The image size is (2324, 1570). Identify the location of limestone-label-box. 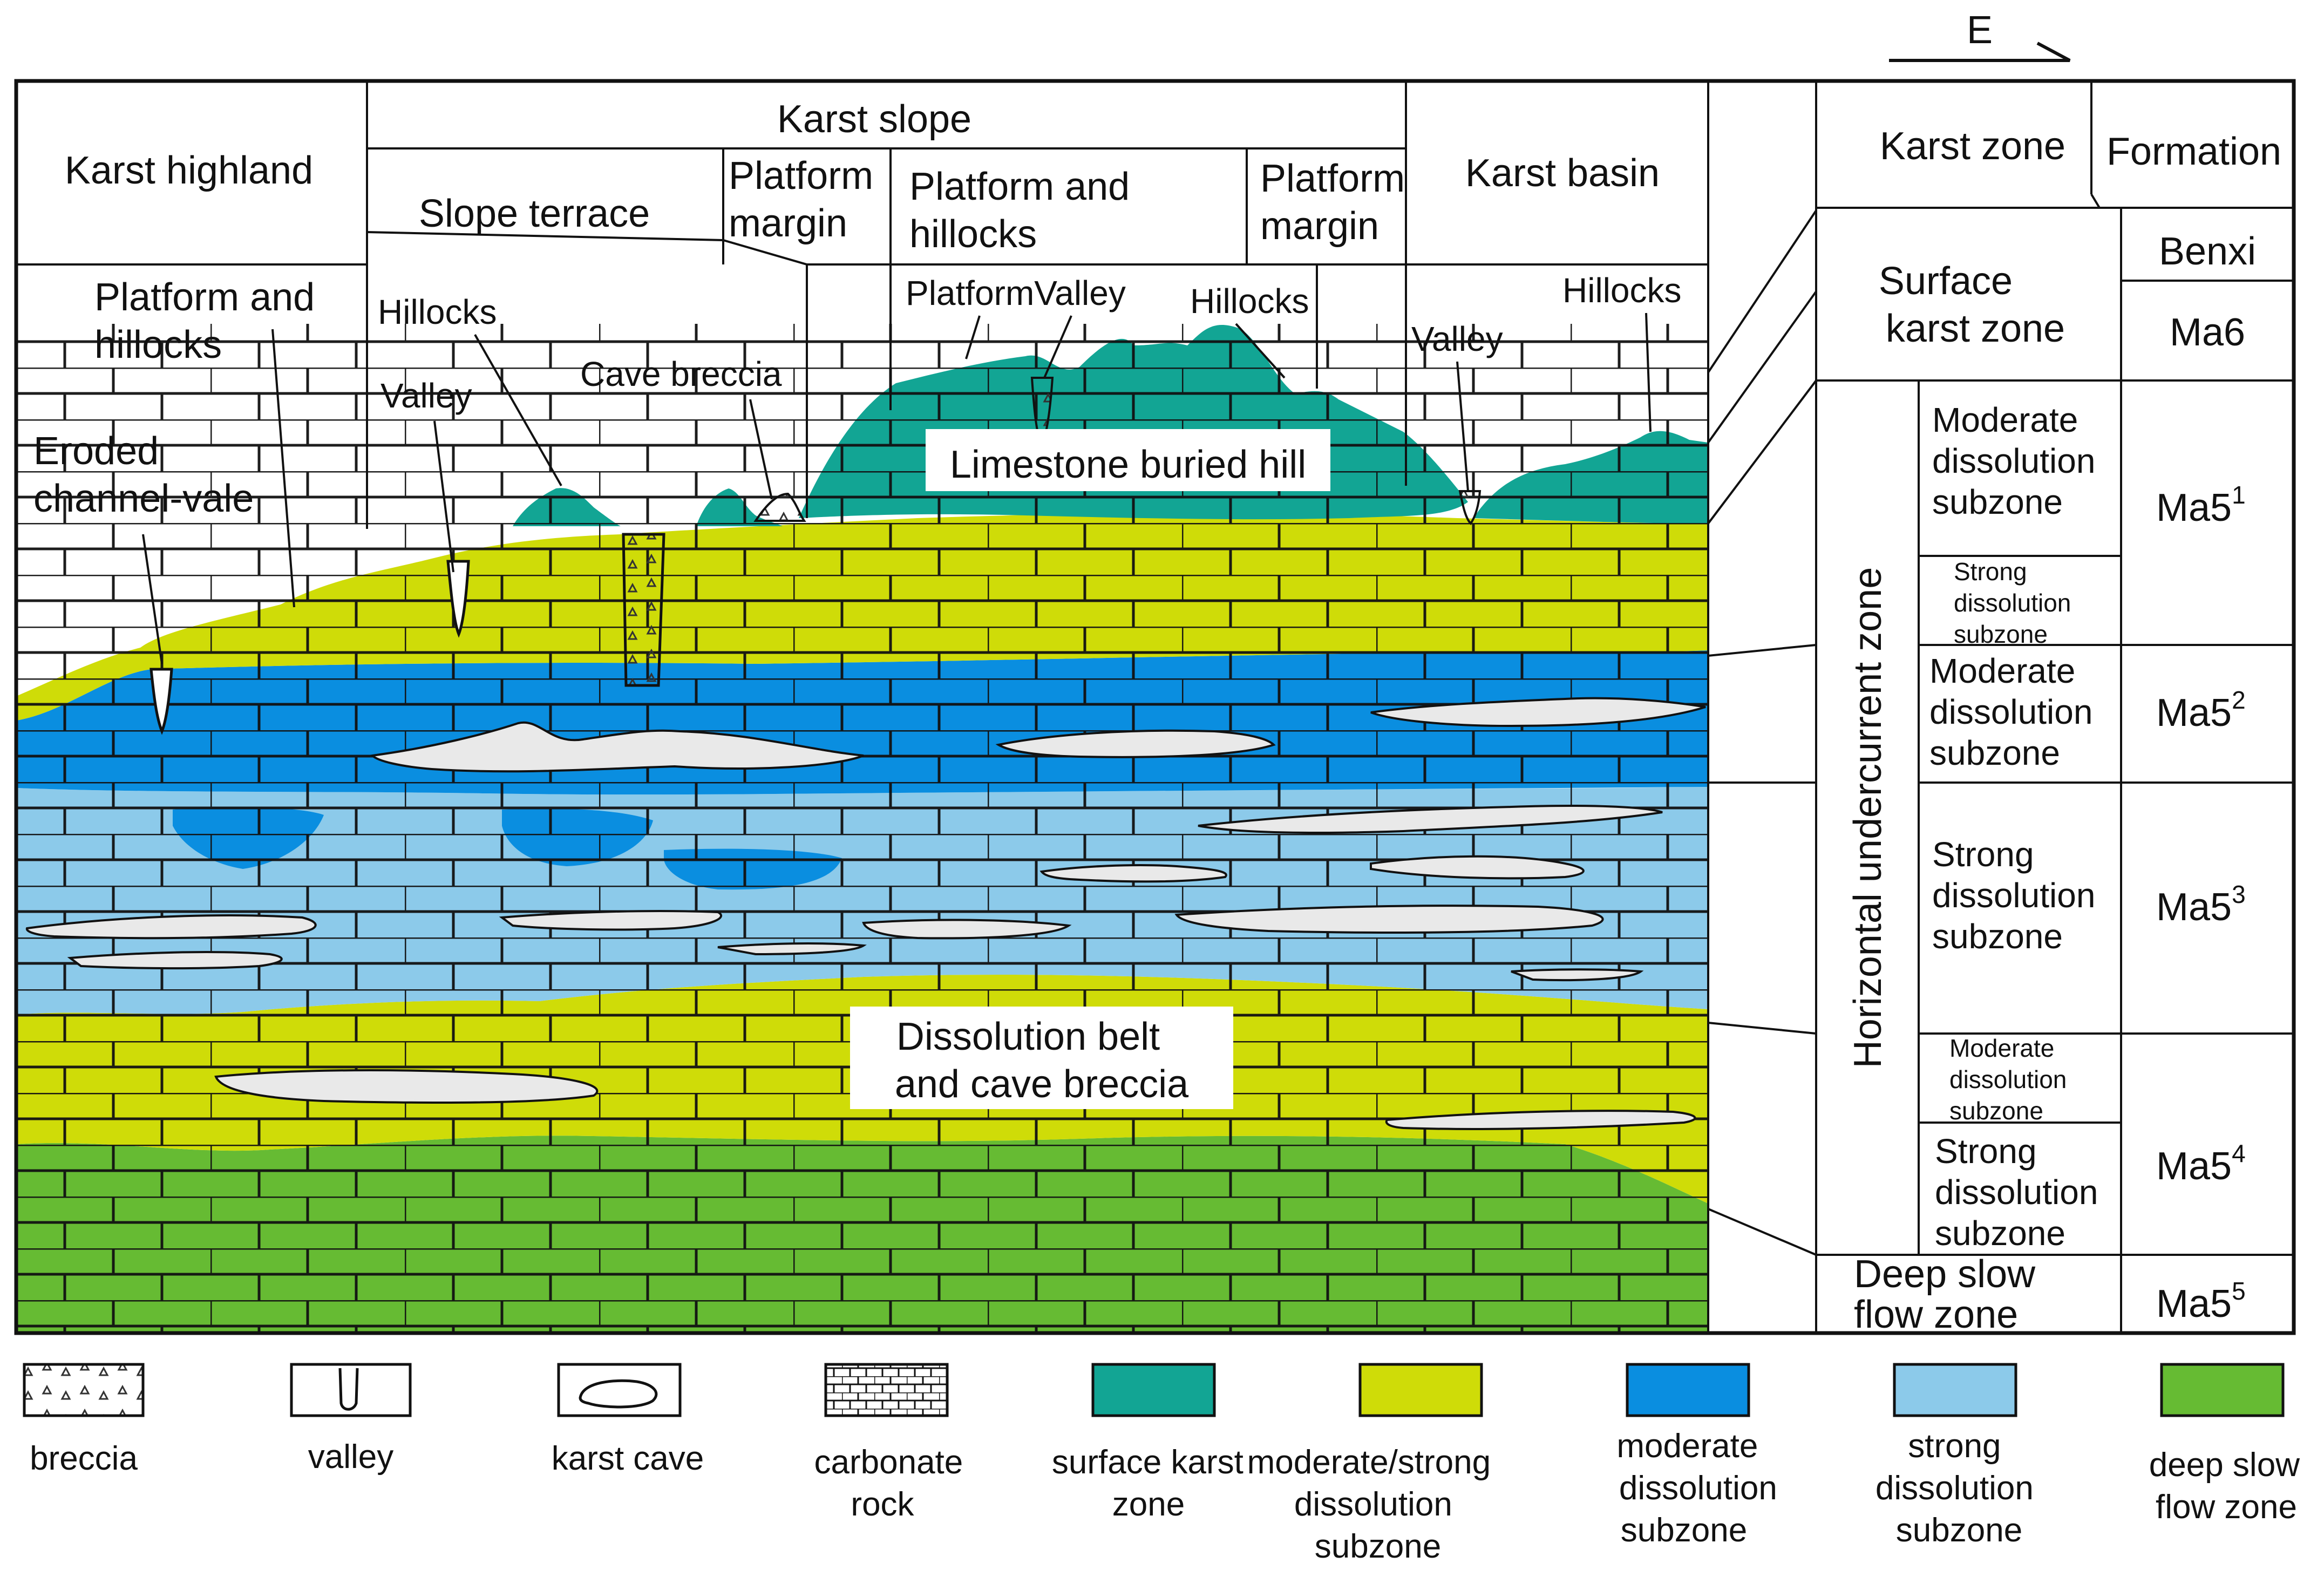
(1128, 460).